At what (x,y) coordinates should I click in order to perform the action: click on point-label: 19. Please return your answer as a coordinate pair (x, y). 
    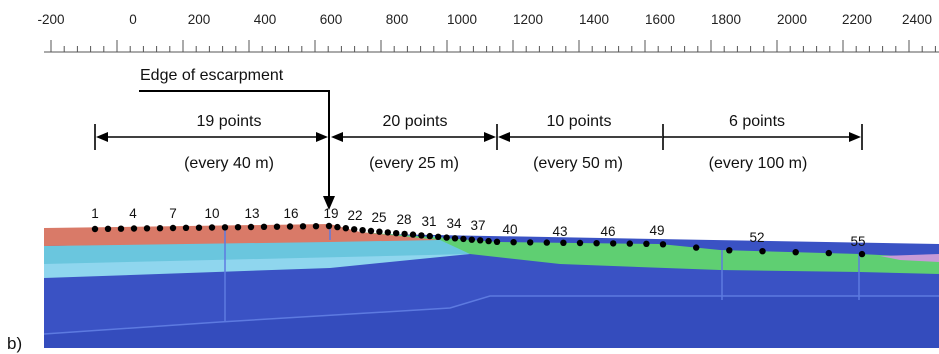
    Looking at the image, I should click on (330, 213).